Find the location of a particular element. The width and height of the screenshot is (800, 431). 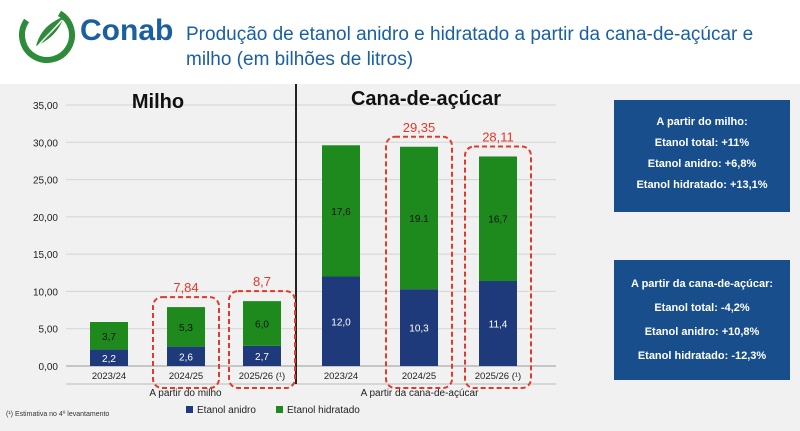

data-label-anidro: 10,3 is located at coordinates (419, 329).